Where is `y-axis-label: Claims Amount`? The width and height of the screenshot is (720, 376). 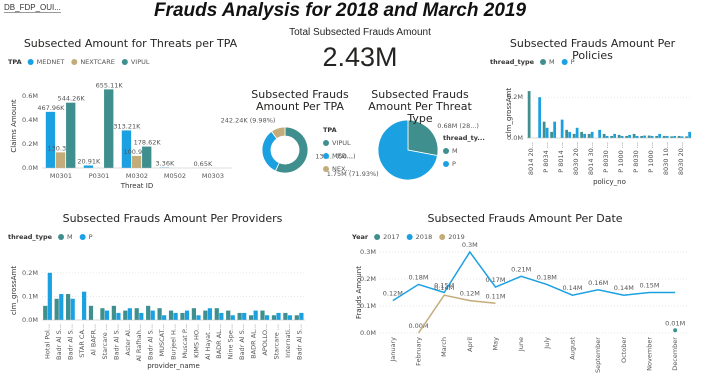 y-axis-label: Claims Amount is located at coordinates (14, 126).